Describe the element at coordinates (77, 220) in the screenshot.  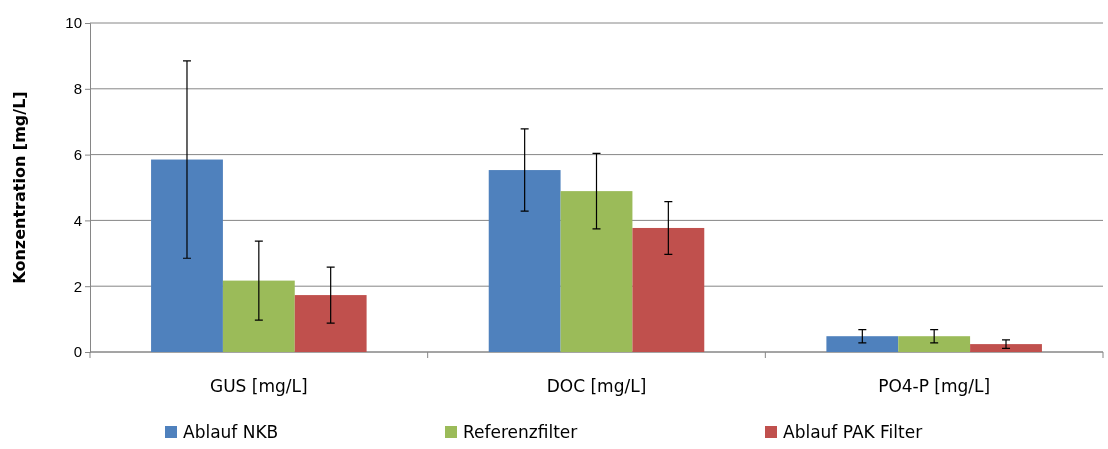
I see `y-tick-label: 4` at that location.